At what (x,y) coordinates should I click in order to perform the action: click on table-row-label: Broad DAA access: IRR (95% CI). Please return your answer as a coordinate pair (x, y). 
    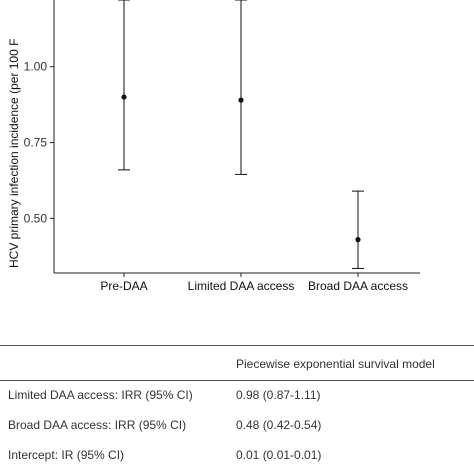
    Looking at the image, I should click on (97, 425).